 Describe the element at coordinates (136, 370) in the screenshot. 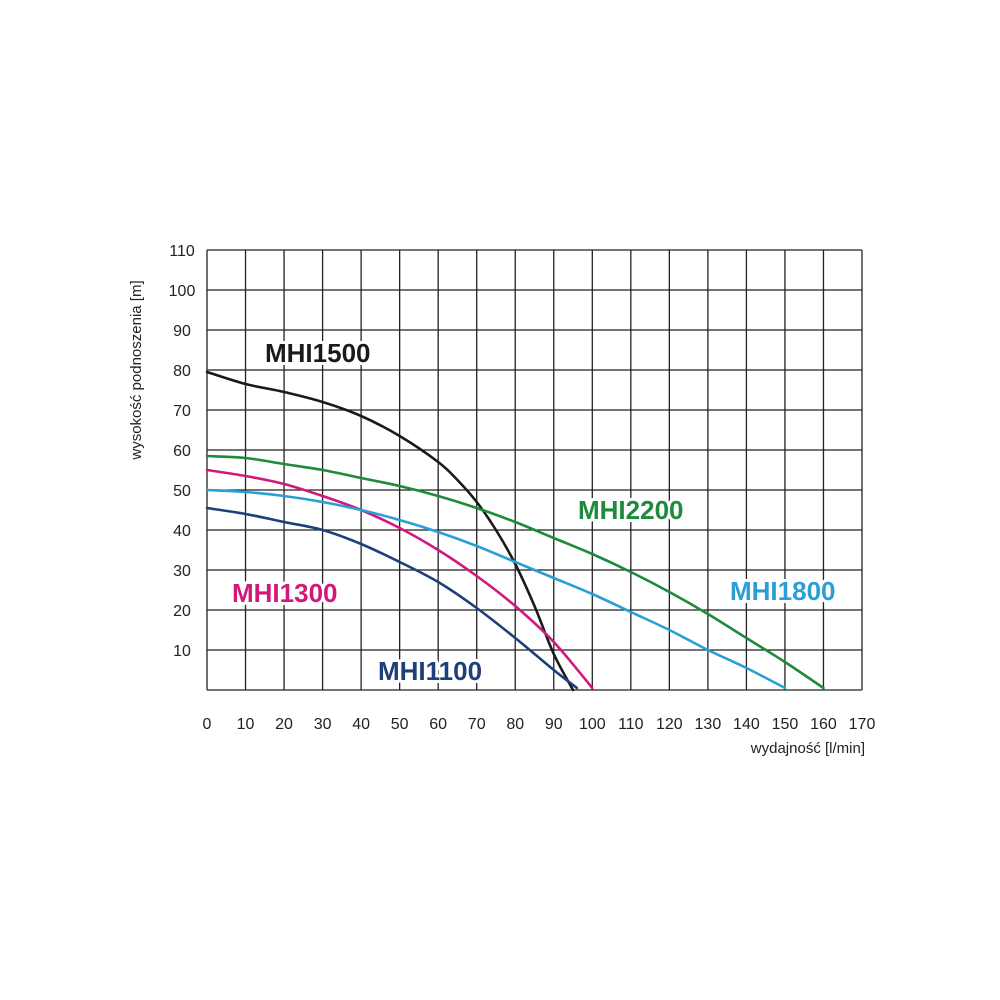

I see `y-axis-label: wysokość podnoszenia [m]` at that location.